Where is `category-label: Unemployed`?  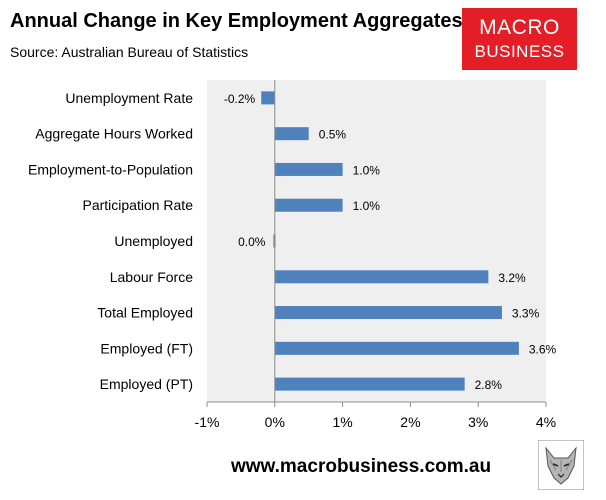 category-label: Unemployed is located at coordinates (153, 241).